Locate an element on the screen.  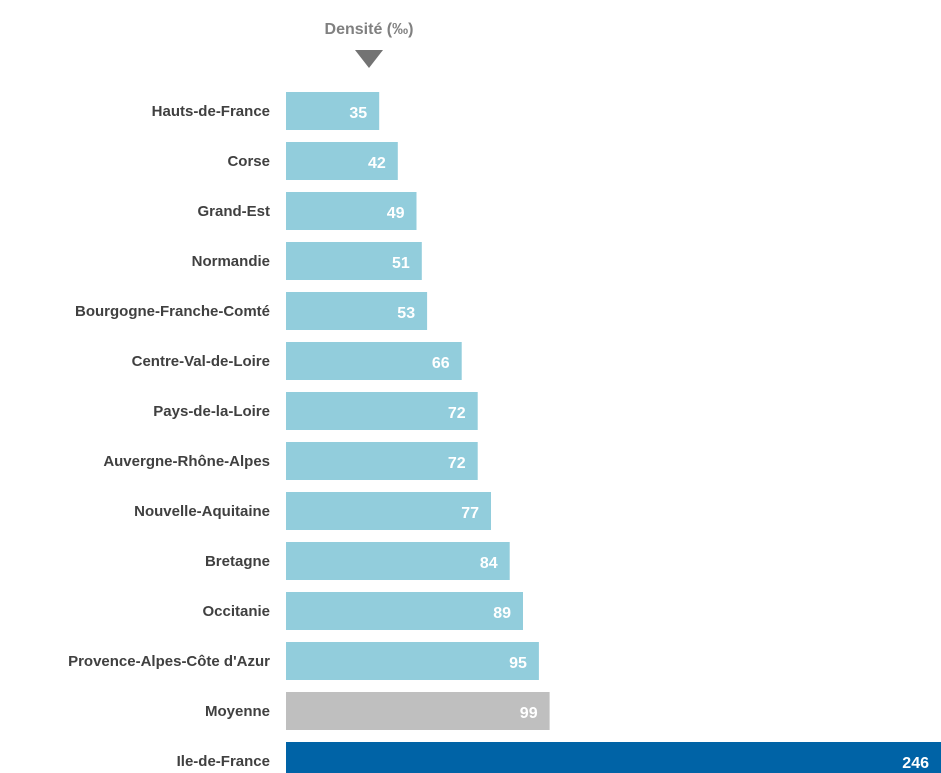
value-label-auvergne-rhone-alpes: 72 is located at coordinates (457, 463).